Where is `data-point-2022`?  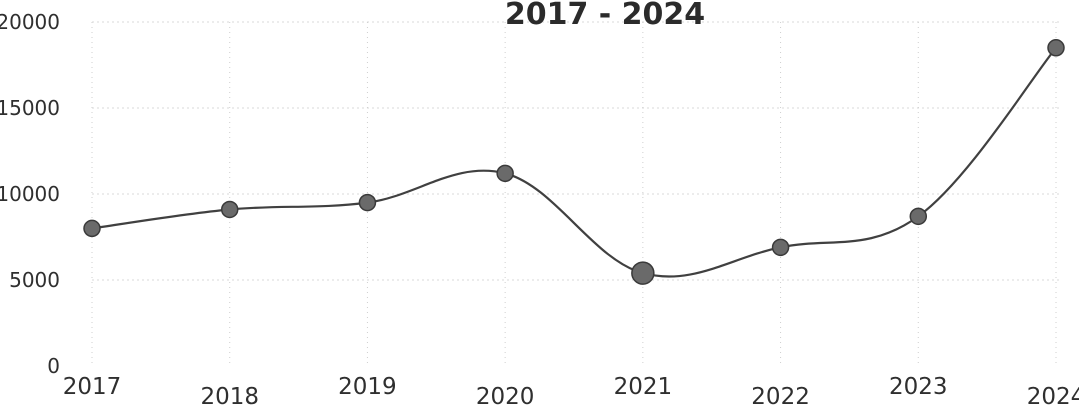 data-point-2022 is located at coordinates (780, 247).